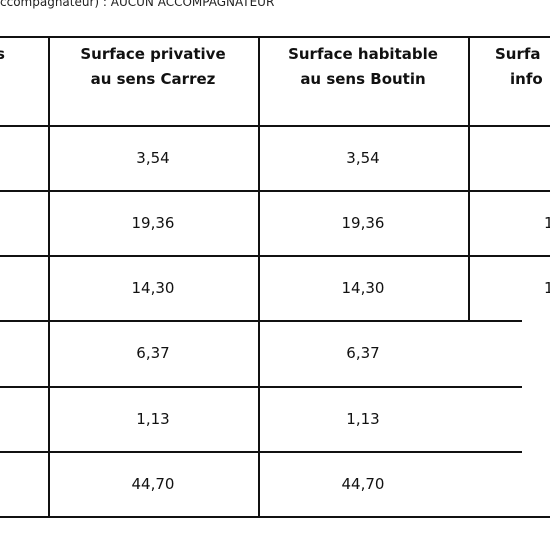 The height and width of the screenshot is (550, 550). Describe the element at coordinates (518, 54) in the screenshot. I see `header-text: Surfa` at that location.